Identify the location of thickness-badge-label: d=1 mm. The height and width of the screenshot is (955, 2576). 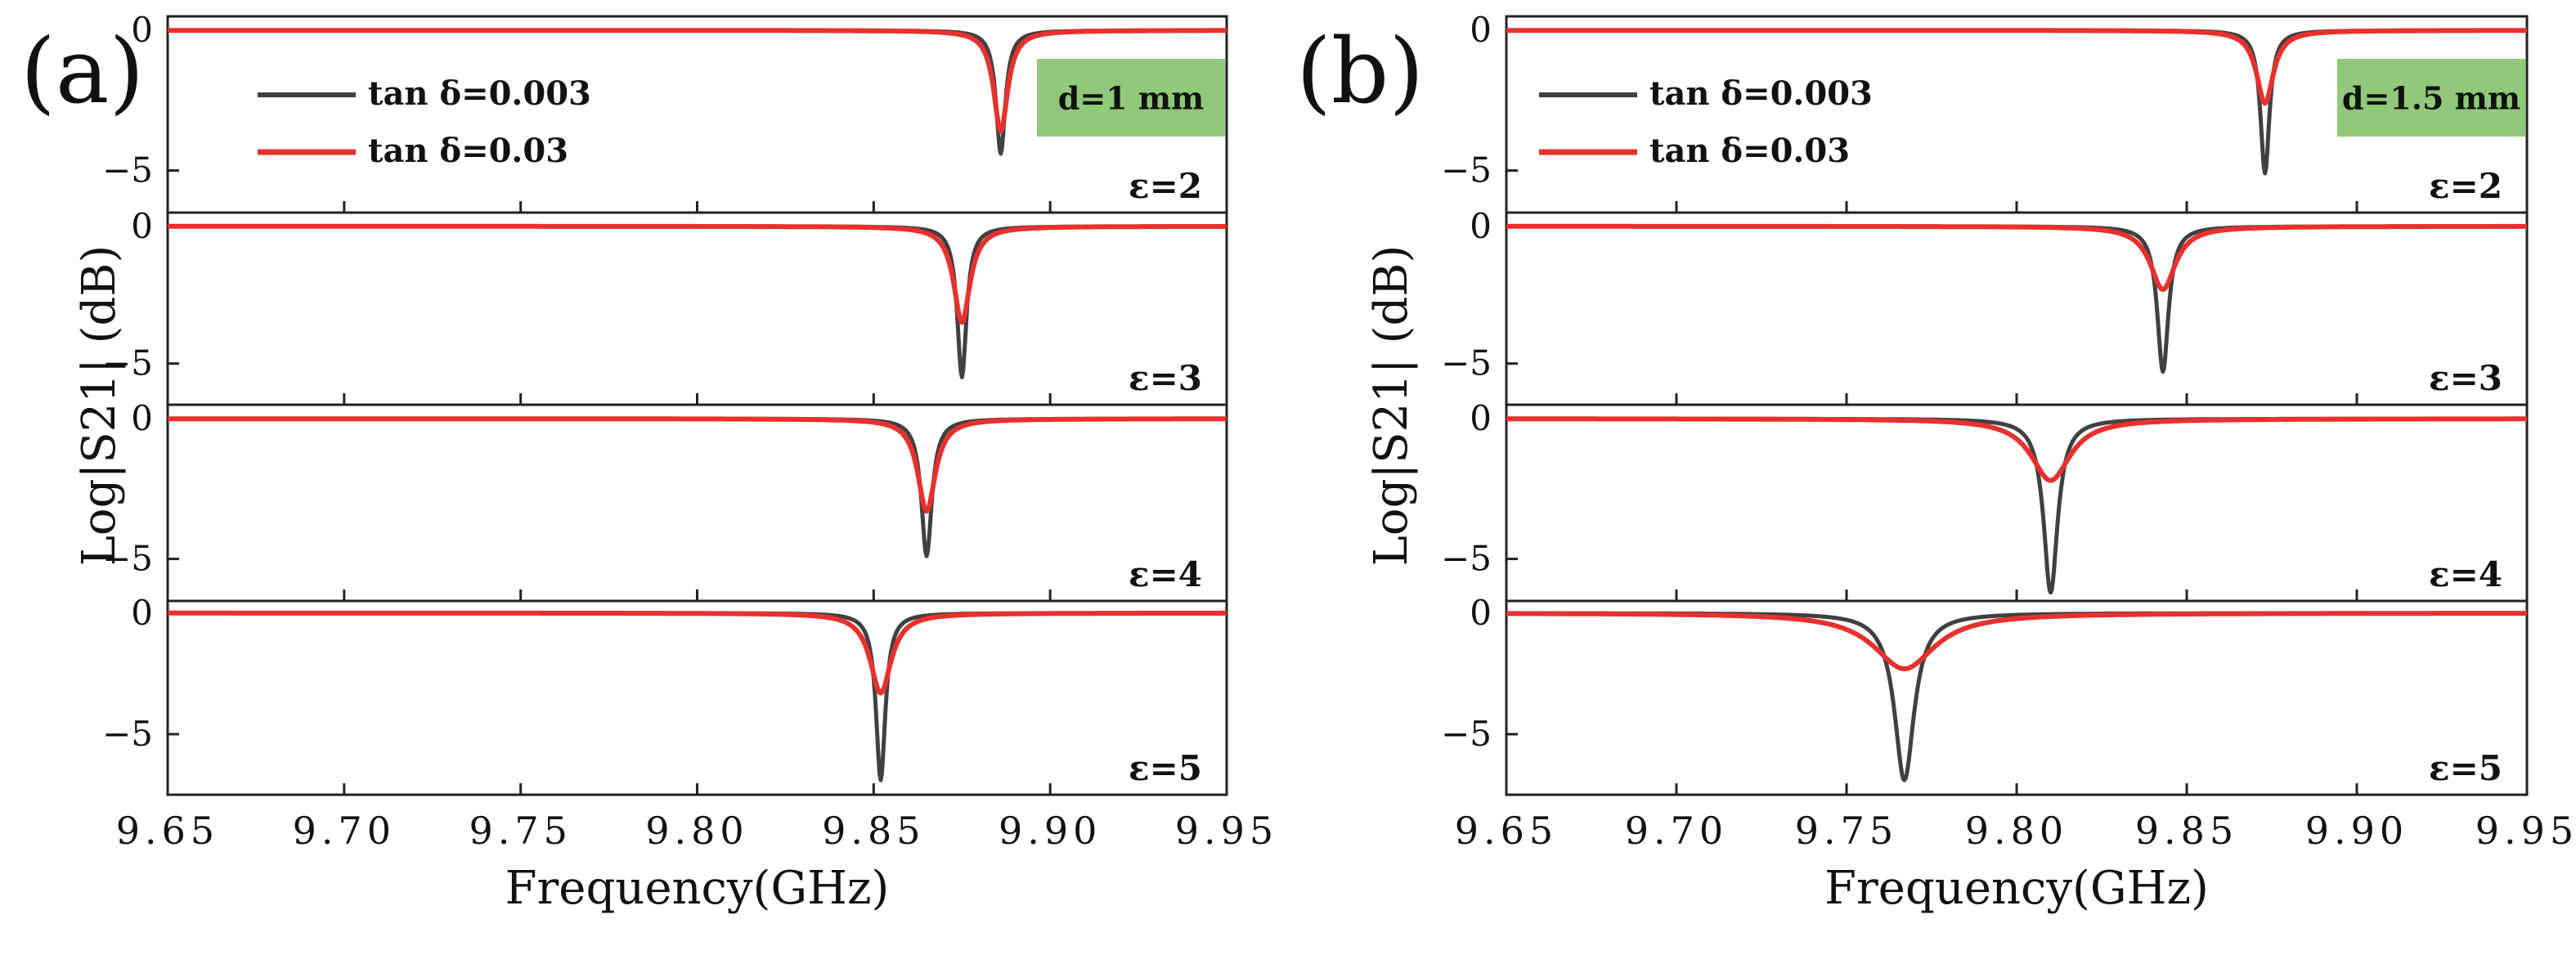
(1131, 98).